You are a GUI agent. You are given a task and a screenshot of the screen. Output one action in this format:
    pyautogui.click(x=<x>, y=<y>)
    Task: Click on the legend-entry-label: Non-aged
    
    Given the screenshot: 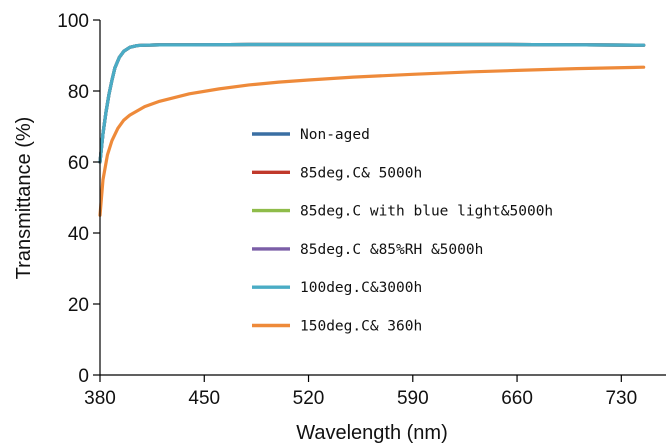 What is the action you would take?
    pyautogui.click(x=335, y=135)
    